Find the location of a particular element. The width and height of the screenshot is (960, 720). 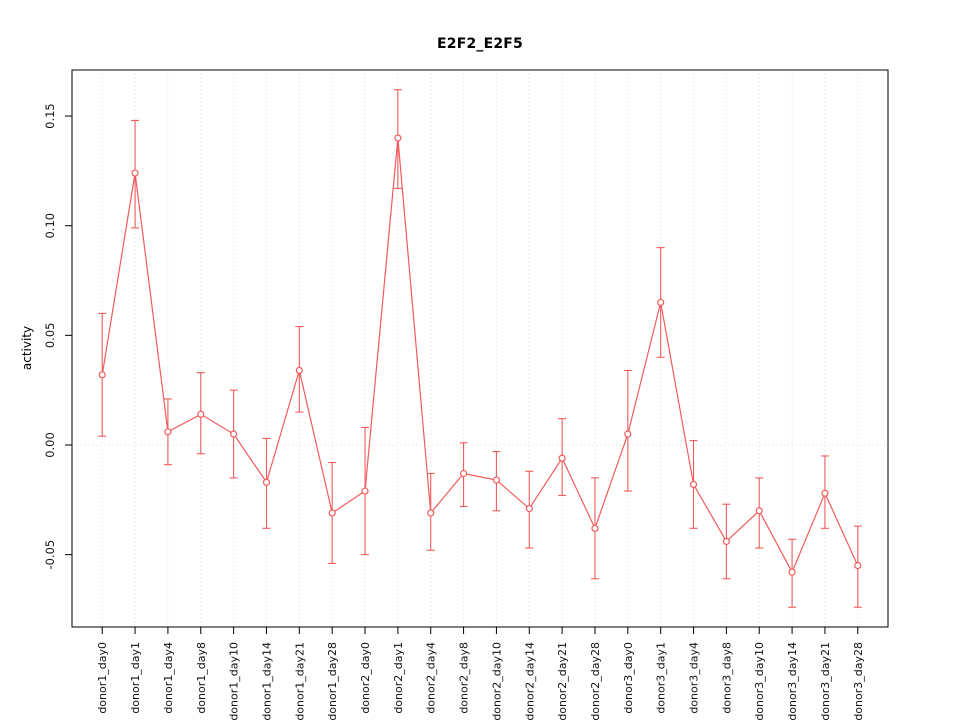

x-category-label: donor2_day0 is located at coordinates (365, 678).